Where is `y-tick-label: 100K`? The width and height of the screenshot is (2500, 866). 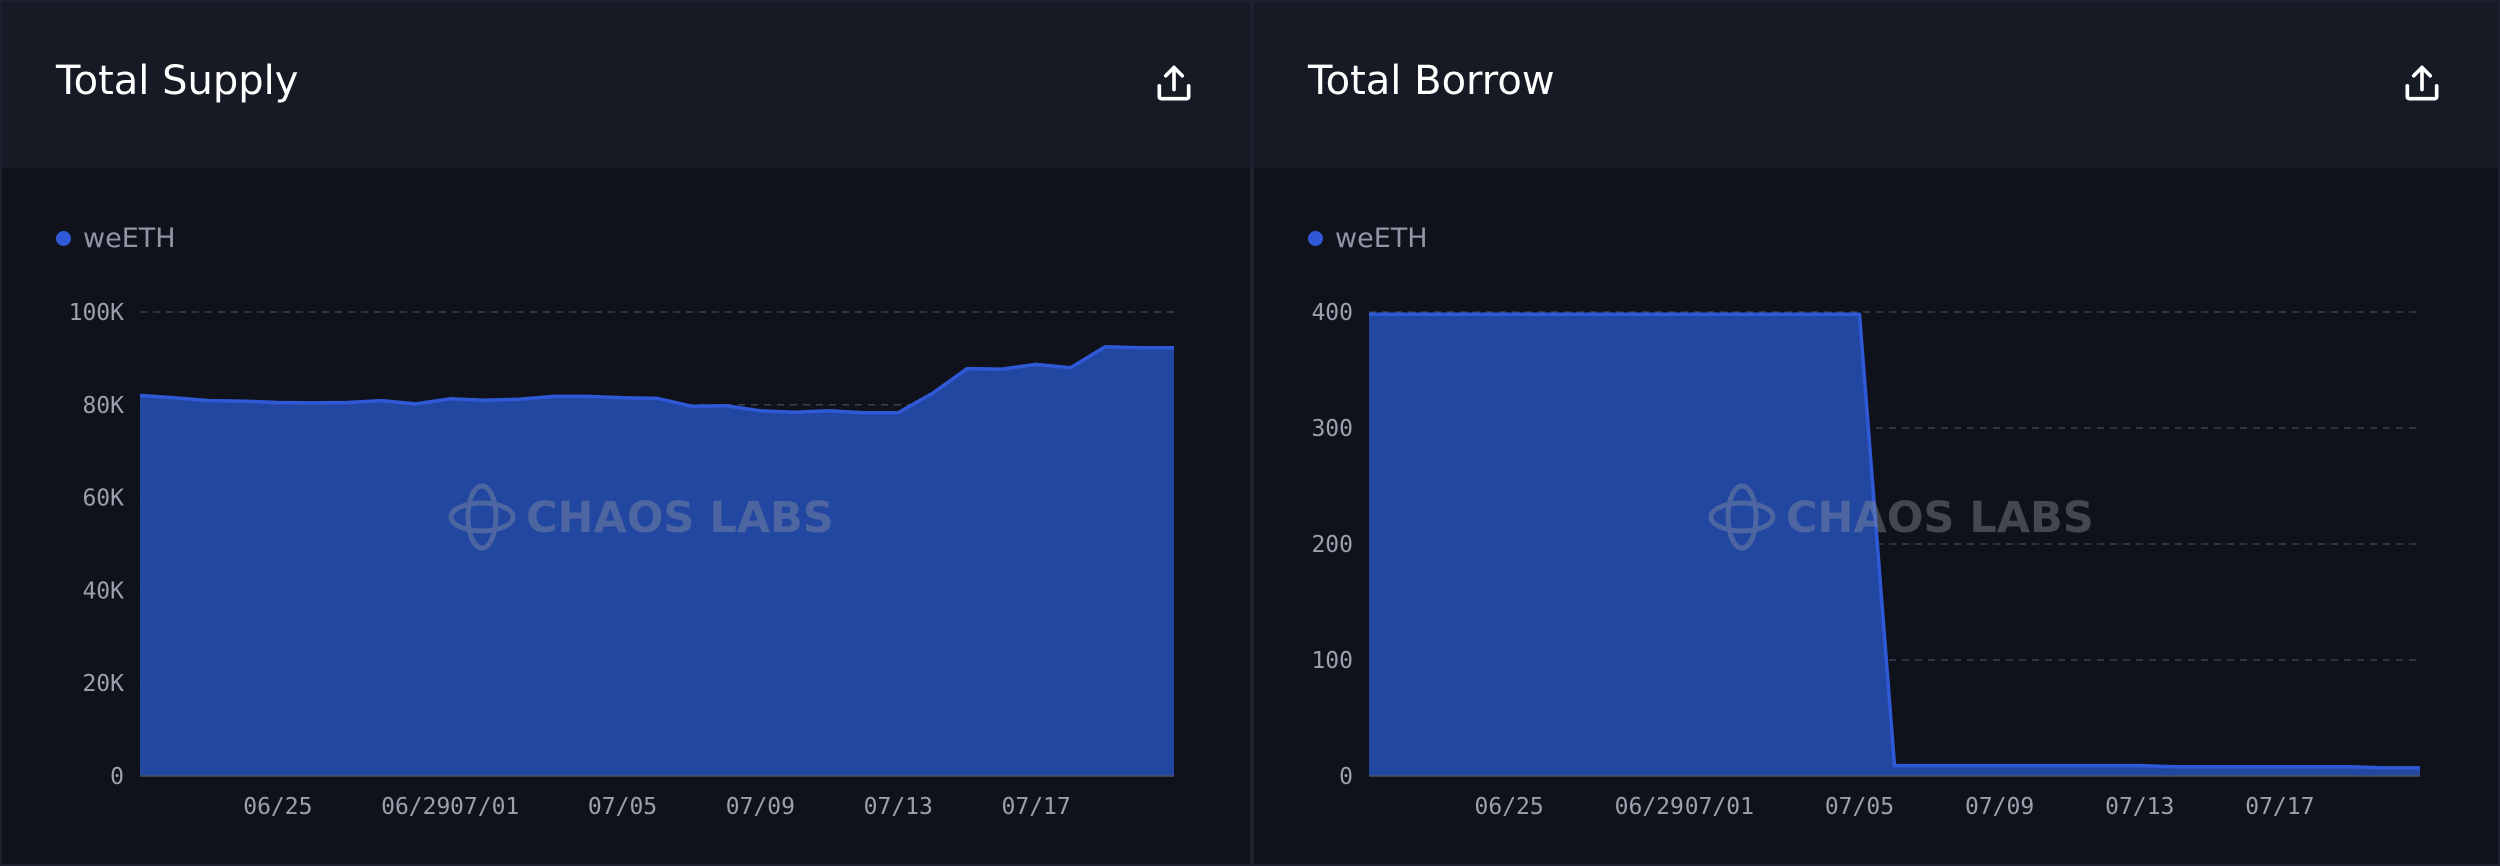 y-tick-label: 100K is located at coordinates (97, 313).